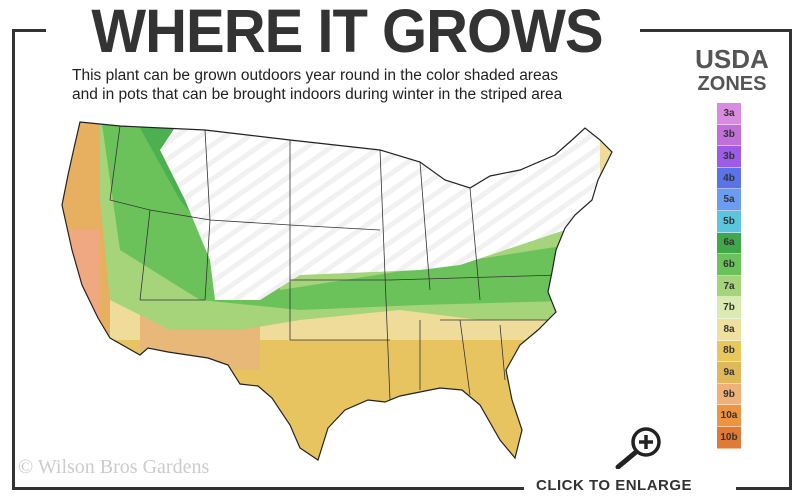  Describe the element at coordinates (347, 33) in the screenshot. I see `page-title: WHERE IT GROWS` at that location.